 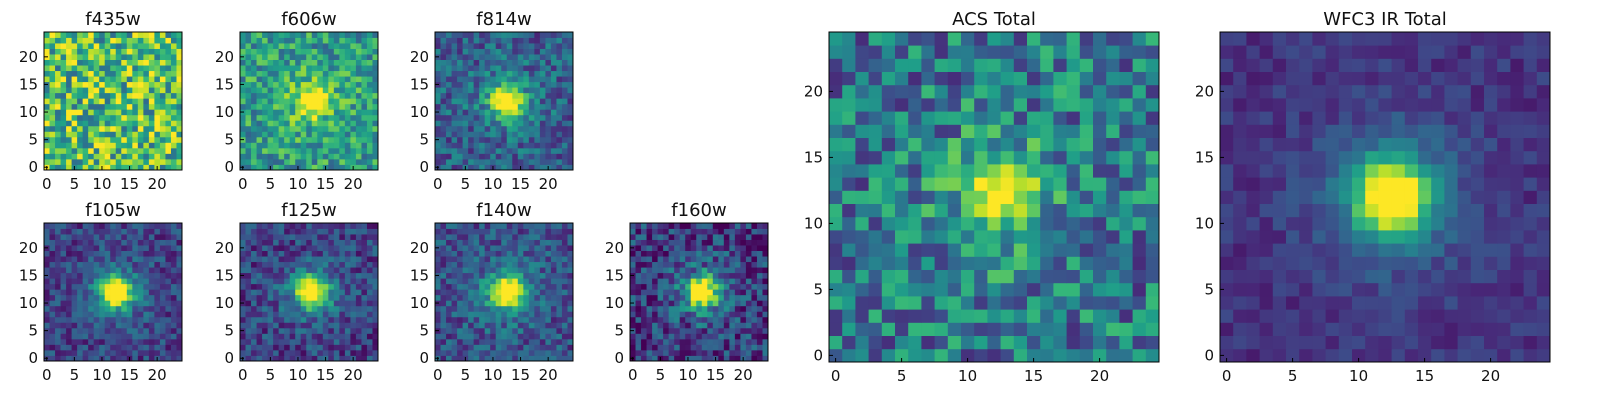 What do you see at coordinates (715, 375) in the screenshot?
I see `x-tick-label: 15` at bounding box center [715, 375].